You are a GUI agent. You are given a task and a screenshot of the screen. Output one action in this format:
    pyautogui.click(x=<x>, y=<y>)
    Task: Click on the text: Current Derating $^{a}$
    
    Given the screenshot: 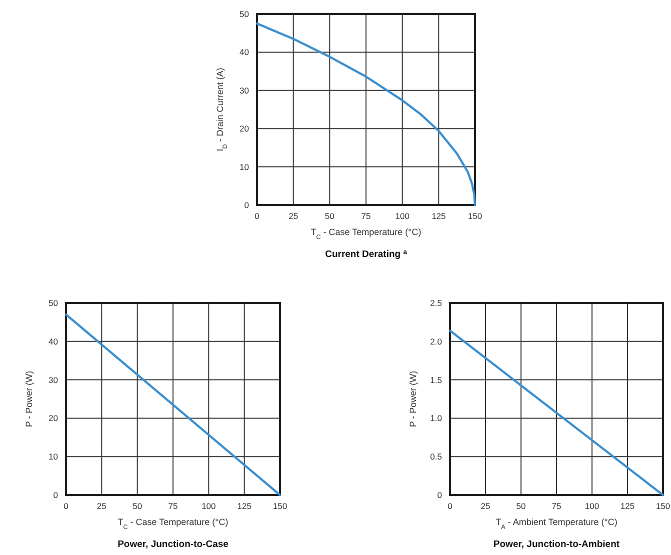 What is the action you would take?
    pyautogui.click(x=366, y=254)
    